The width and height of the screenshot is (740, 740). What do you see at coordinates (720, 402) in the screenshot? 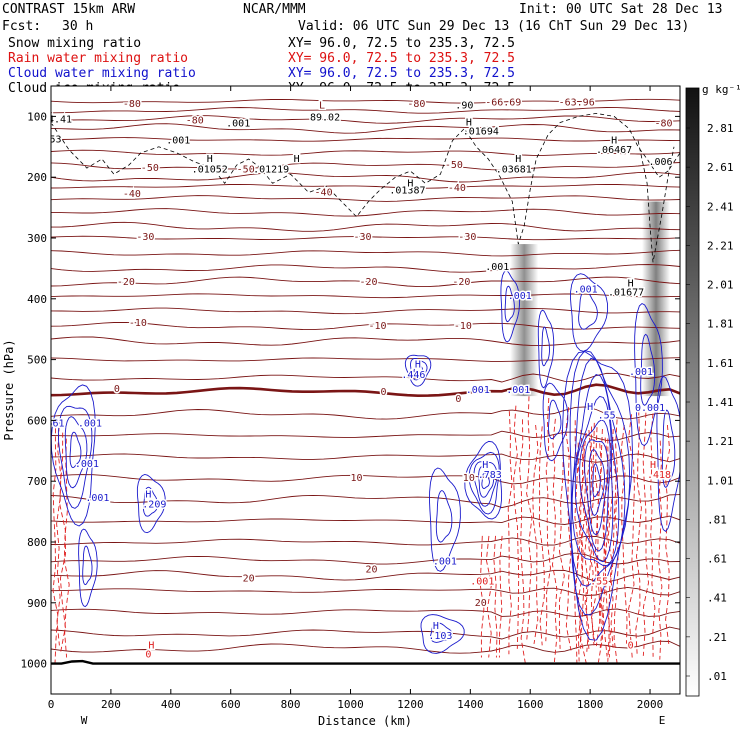
I see `colorbar-tick-label: 1.41` at bounding box center [720, 402].